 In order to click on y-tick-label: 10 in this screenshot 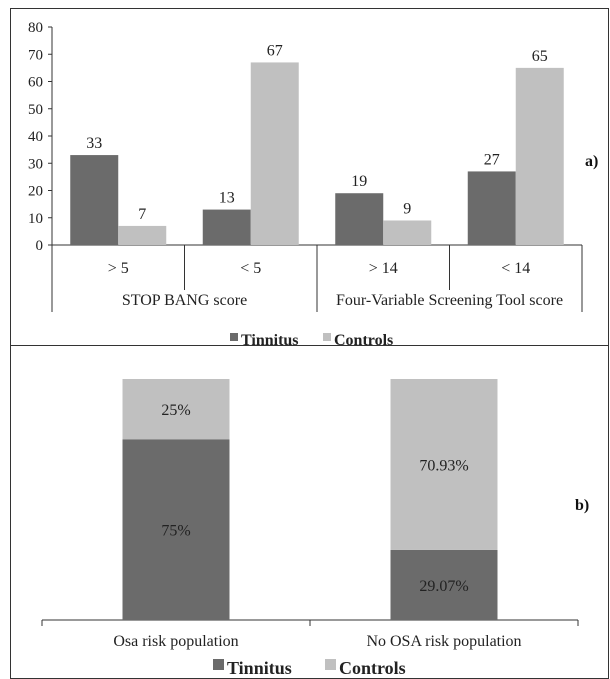, I will do `click(35, 219)`.